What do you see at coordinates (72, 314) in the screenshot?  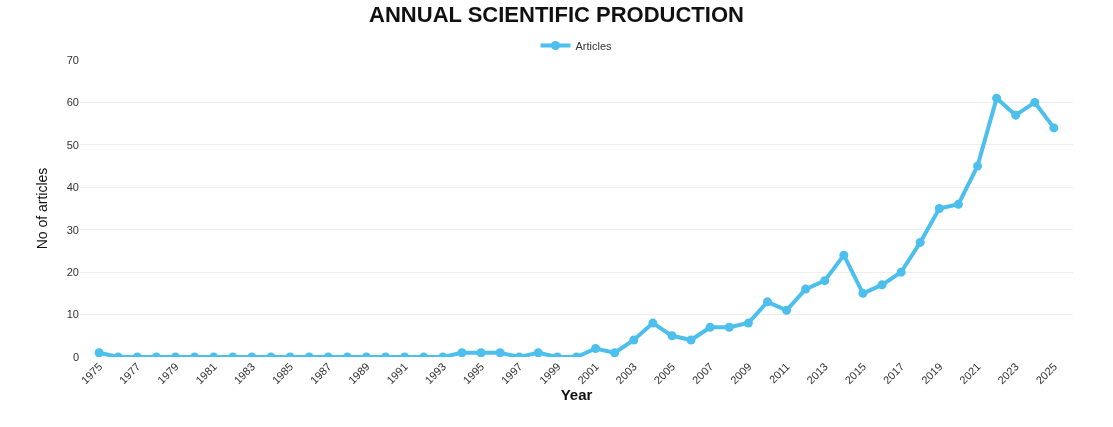 I see `y-tick-label: 10` at bounding box center [72, 314].